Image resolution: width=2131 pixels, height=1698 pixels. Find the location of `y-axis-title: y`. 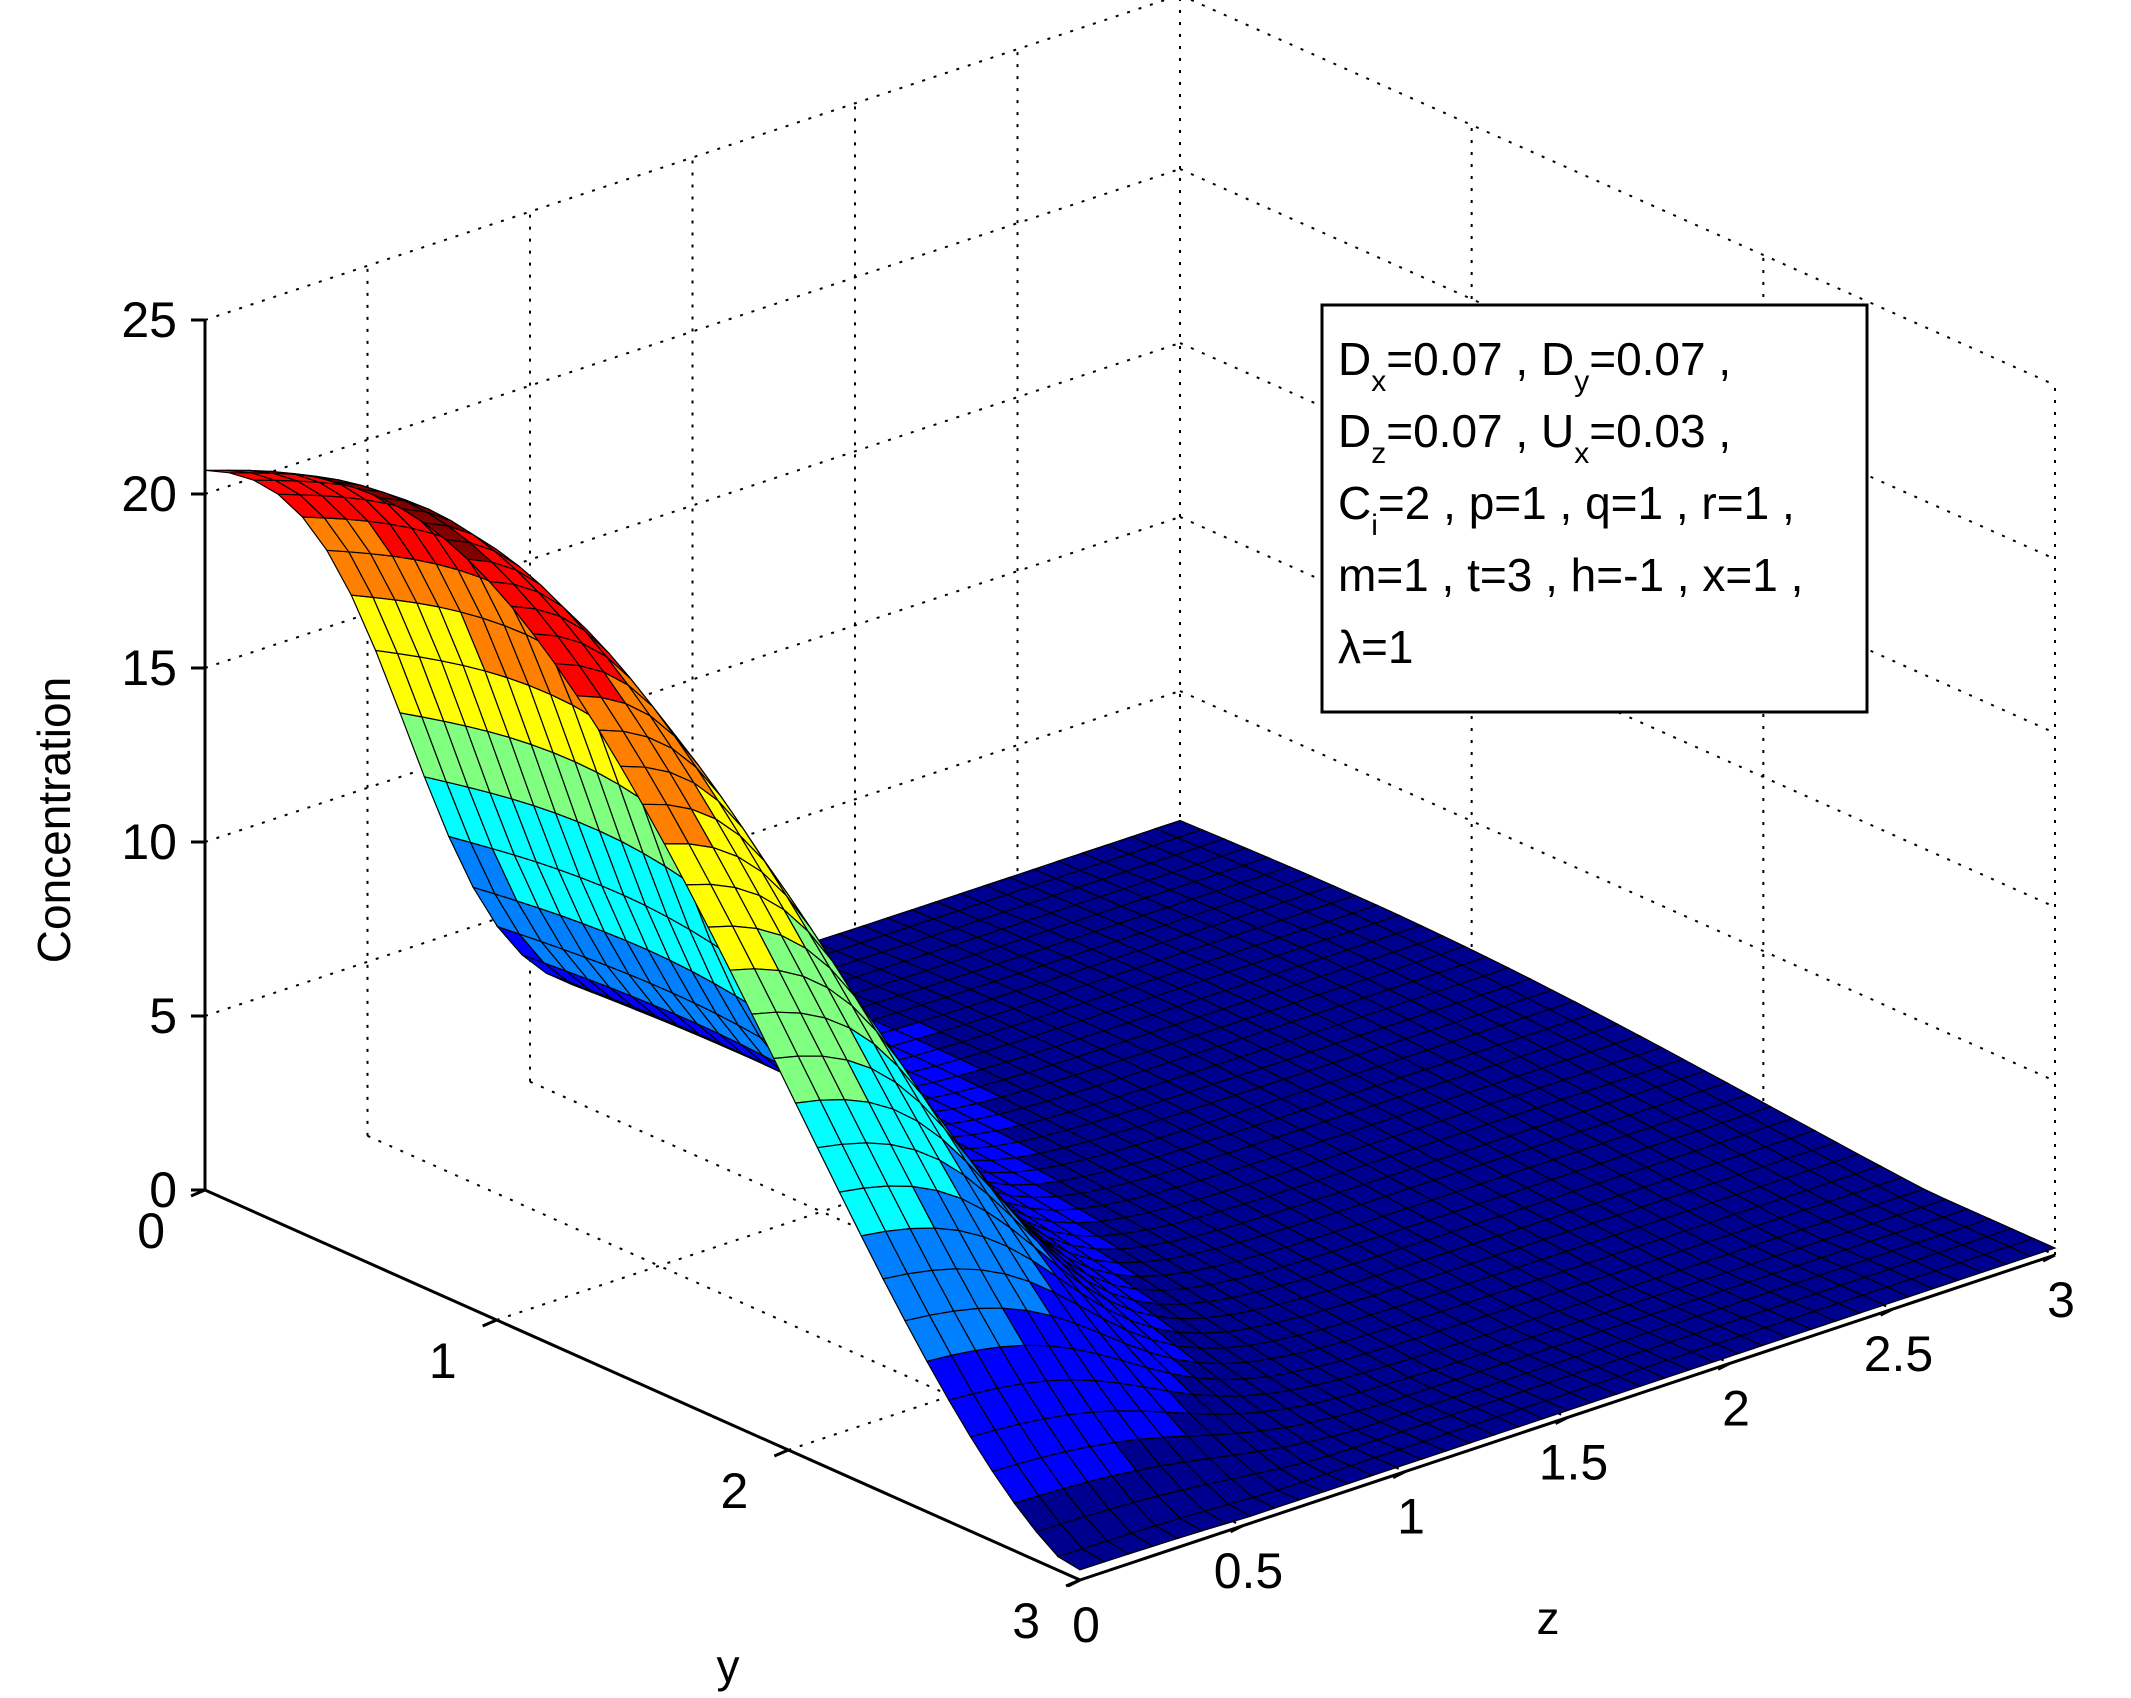

y-axis-title: y is located at coordinates (728, 1666).